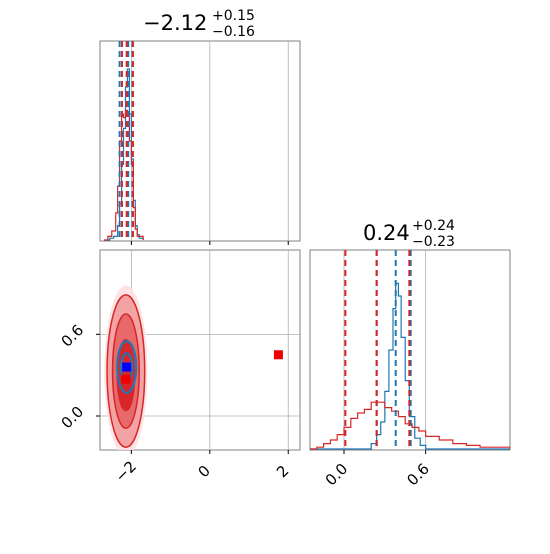  I want to click on title-p1: 0.24, so click(386, 233).